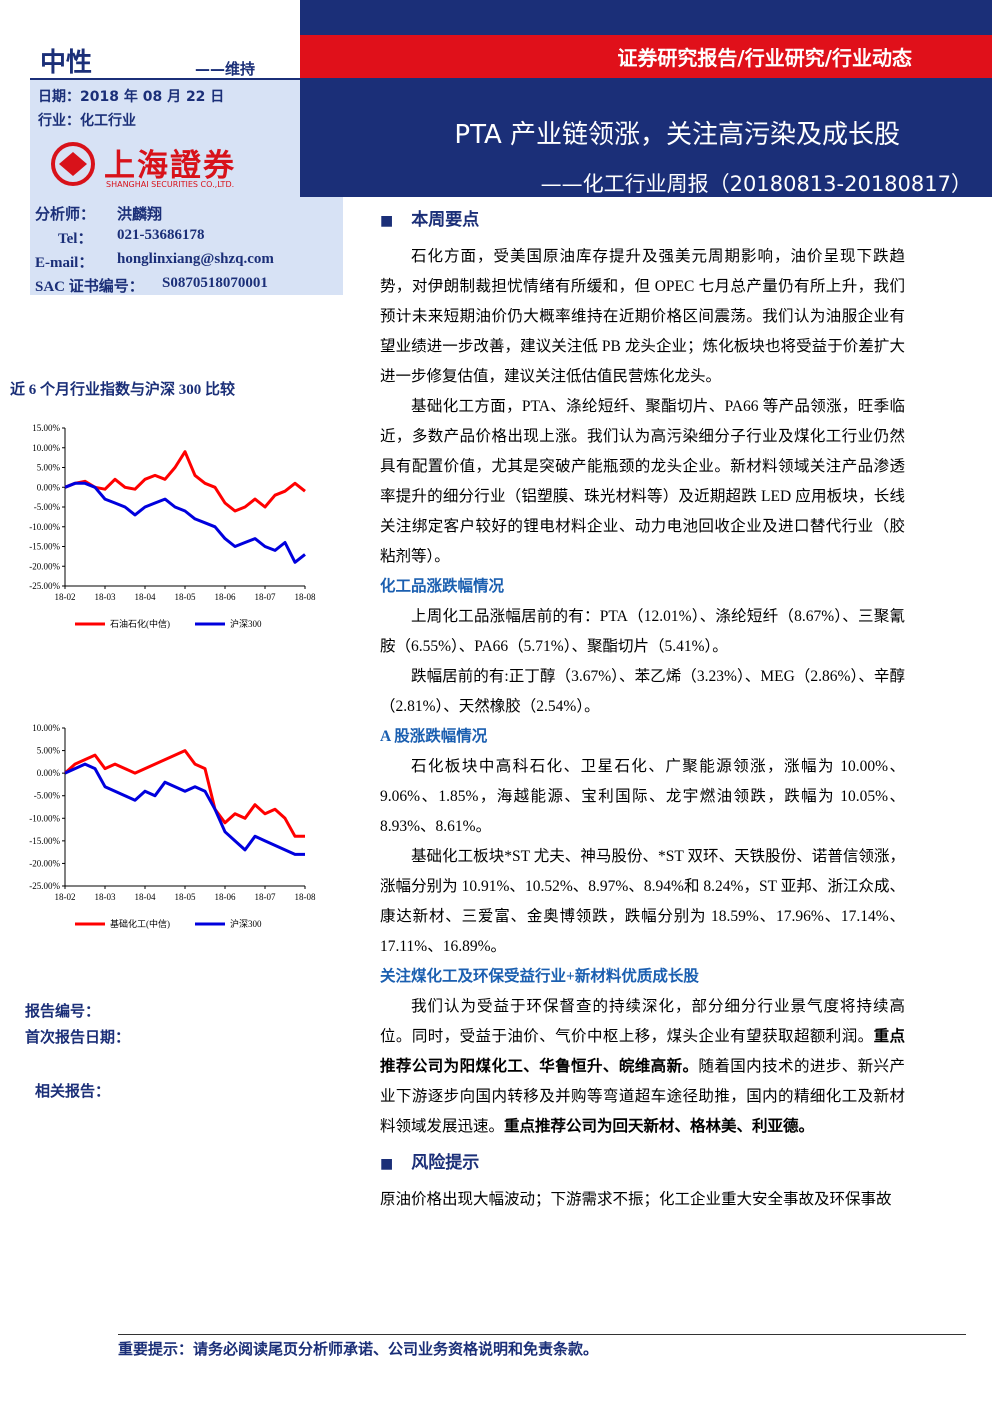 This screenshot has width=992, height=1403. What do you see at coordinates (65, 215) in the screenshot?
I see `analyst-label: 分析师：` at bounding box center [65, 215].